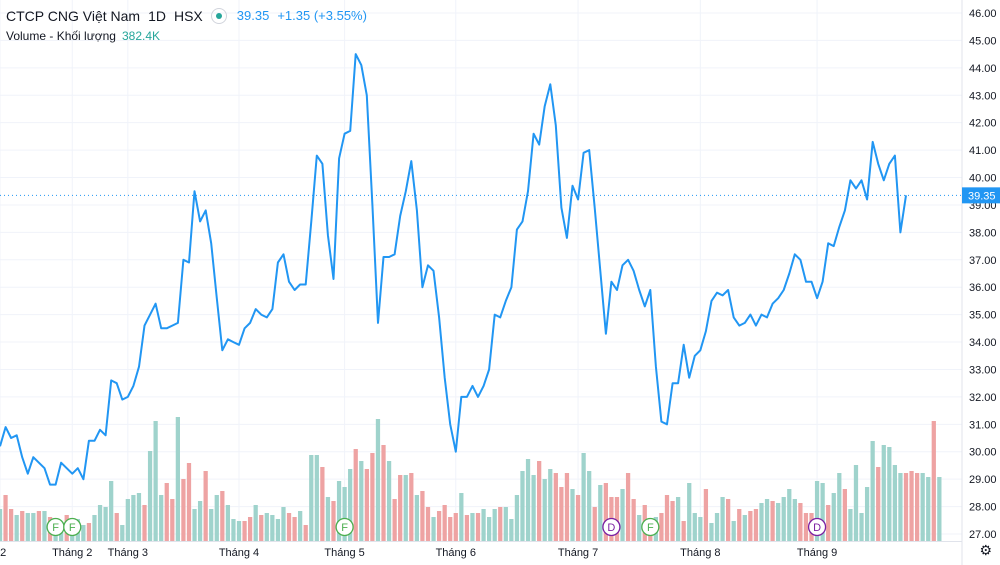 This screenshot has height=565, width=1000. I want to click on last-price-tag, so click(981, 195).